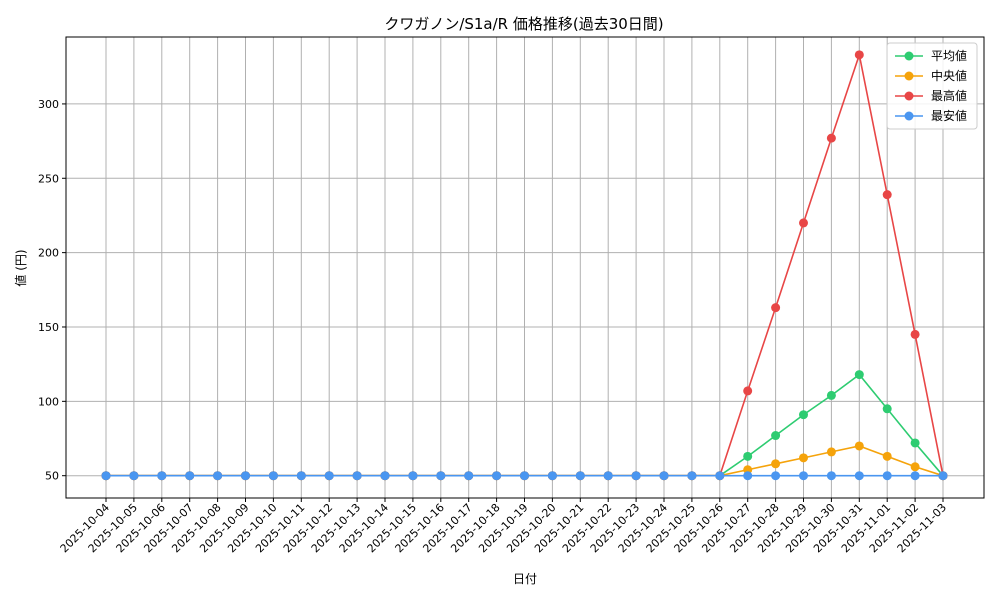 This screenshot has width=1000, height=600. I want to click on y-tick-label: 250, so click(48, 178).